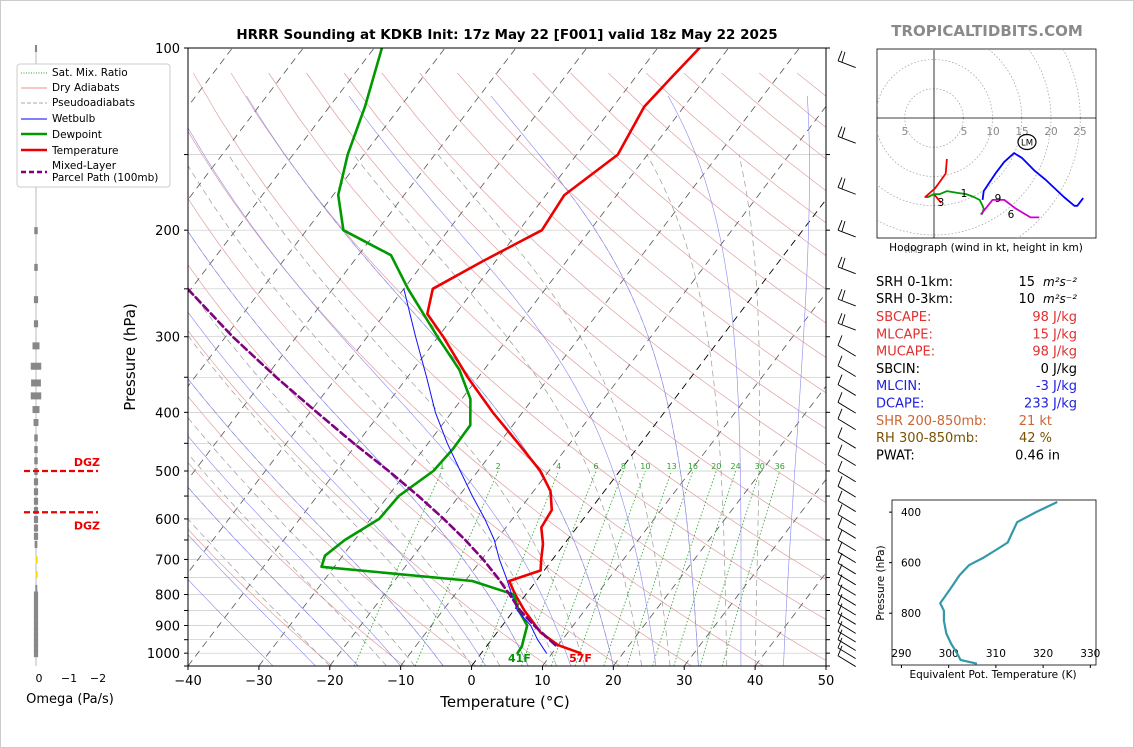  I want to click on legend-label-dryadiabat: Dry Adiabats, so click(86, 88).